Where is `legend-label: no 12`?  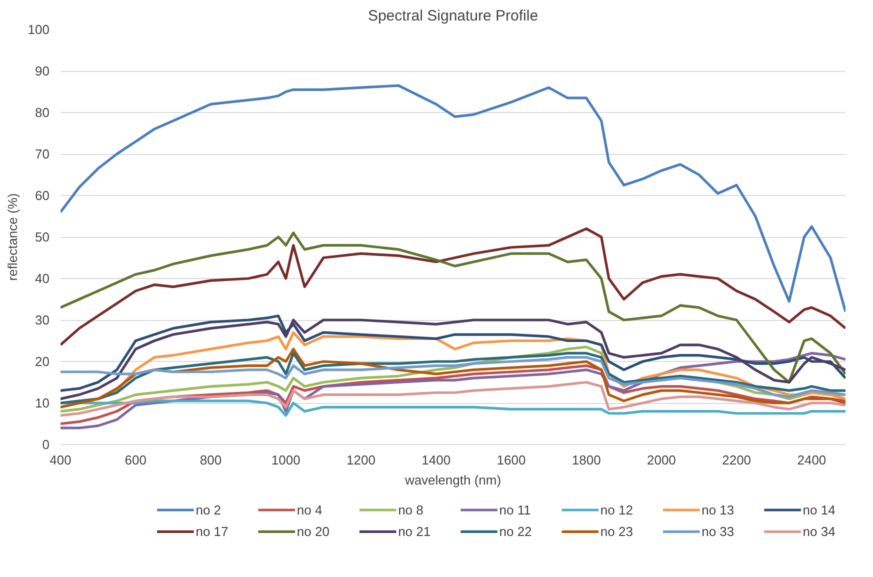 legend-label: no 12 is located at coordinates (616, 510).